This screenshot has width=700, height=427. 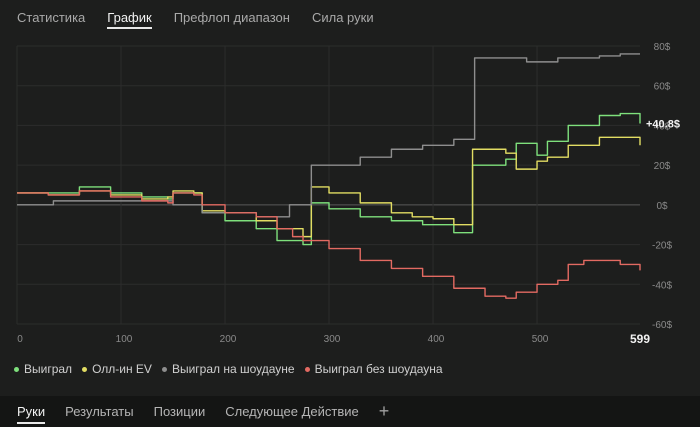 What do you see at coordinates (384, 411) in the screenshot?
I see `plus-icon: +` at bounding box center [384, 411].